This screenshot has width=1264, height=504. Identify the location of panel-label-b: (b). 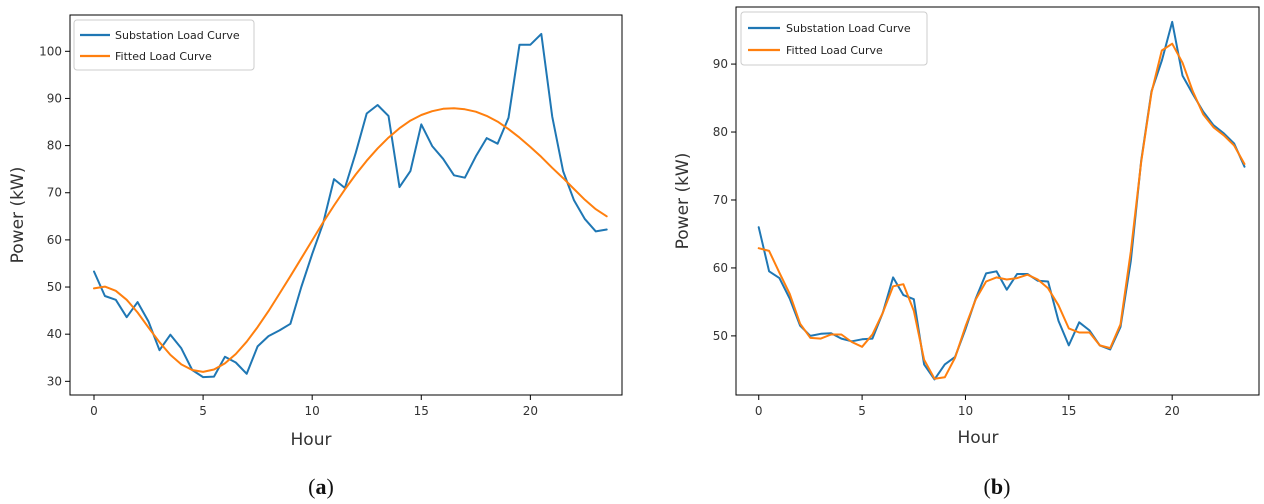
(997, 486).